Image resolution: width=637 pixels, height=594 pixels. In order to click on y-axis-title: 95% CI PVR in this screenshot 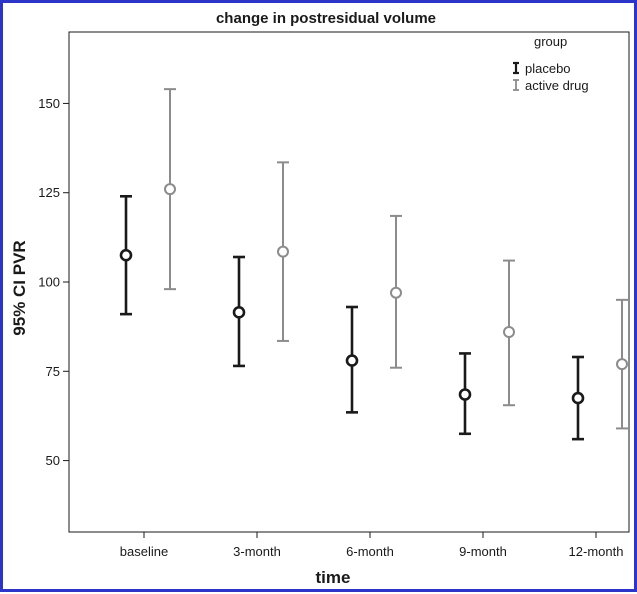, I will do `click(19, 287)`.